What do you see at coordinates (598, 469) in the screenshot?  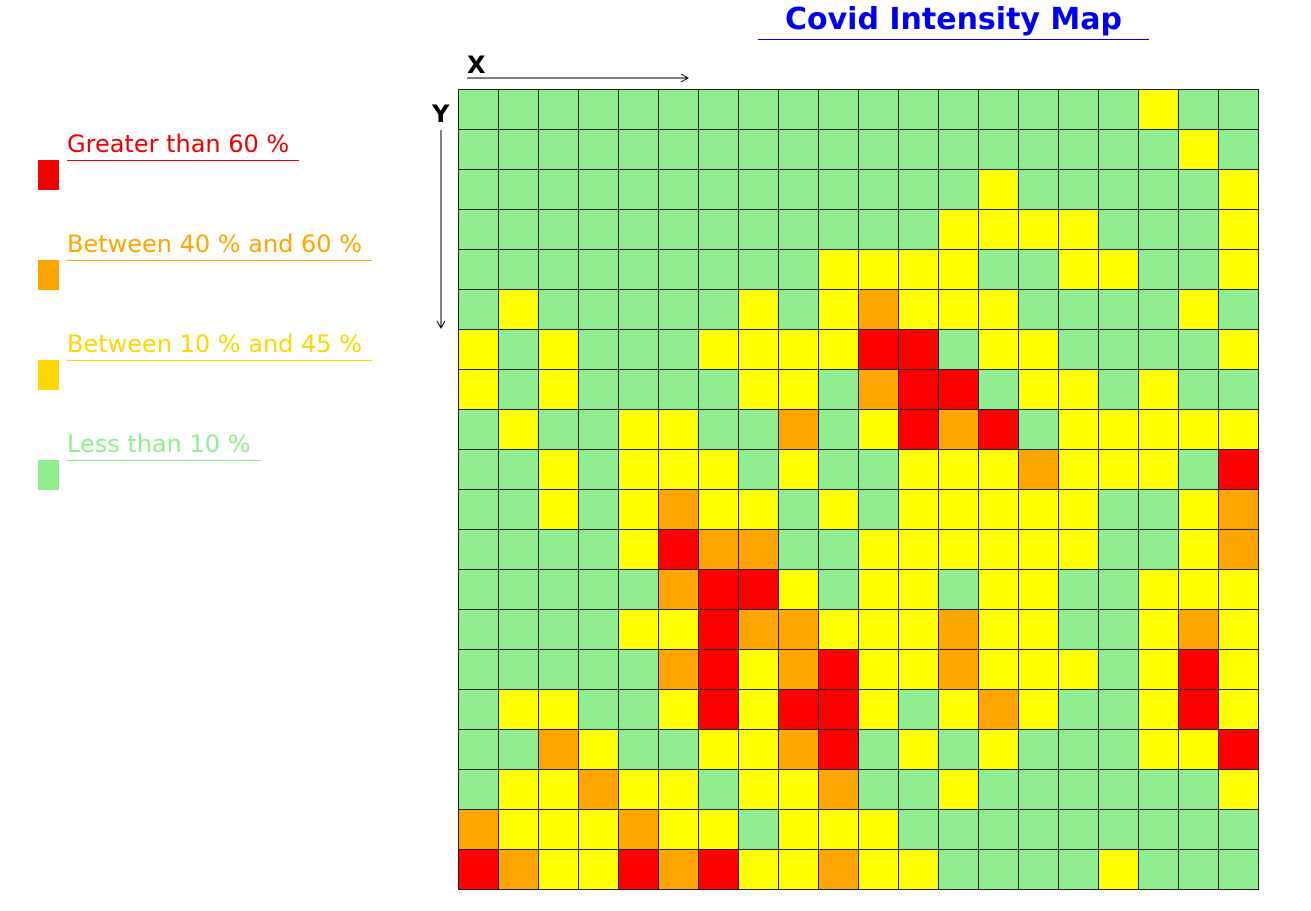 I see `heatmap-cell-r9-c3` at bounding box center [598, 469].